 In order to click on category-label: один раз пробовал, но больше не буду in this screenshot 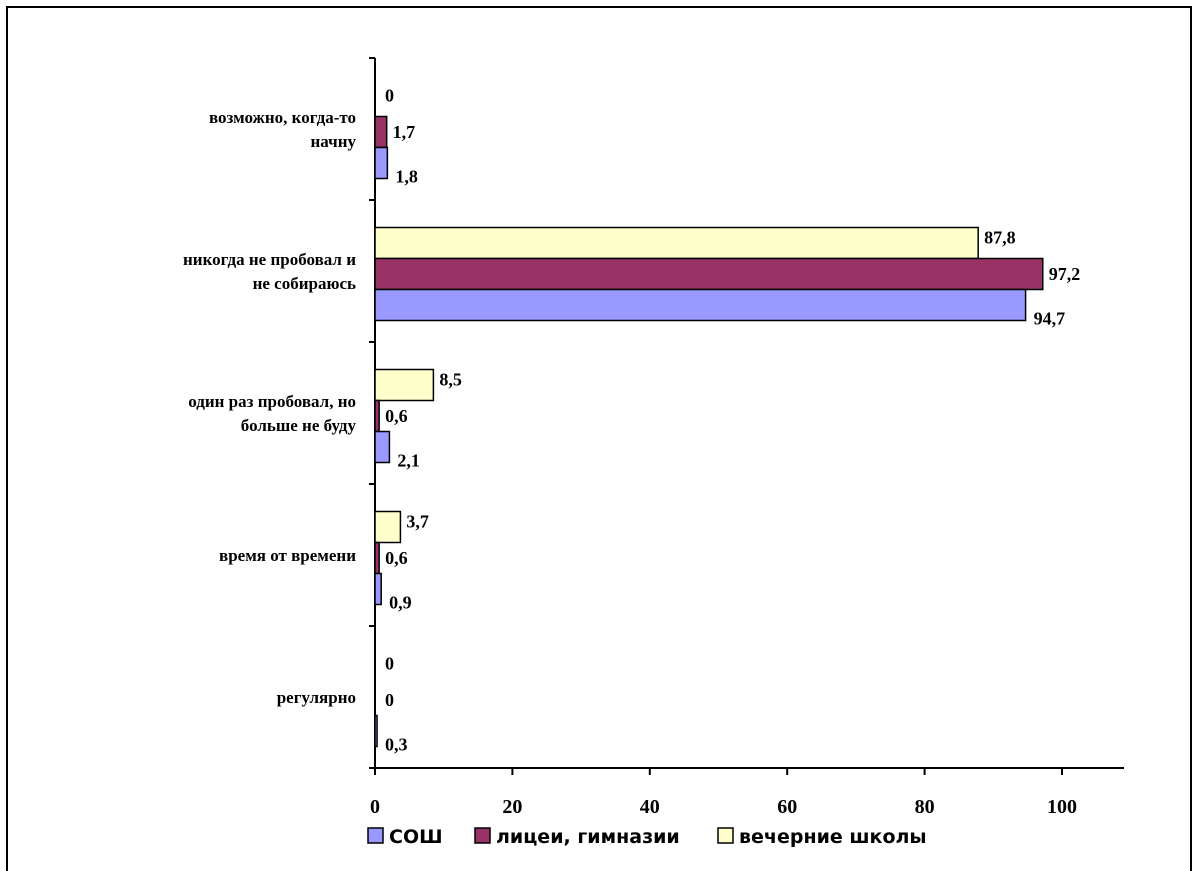, I will do `click(272, 413)`.